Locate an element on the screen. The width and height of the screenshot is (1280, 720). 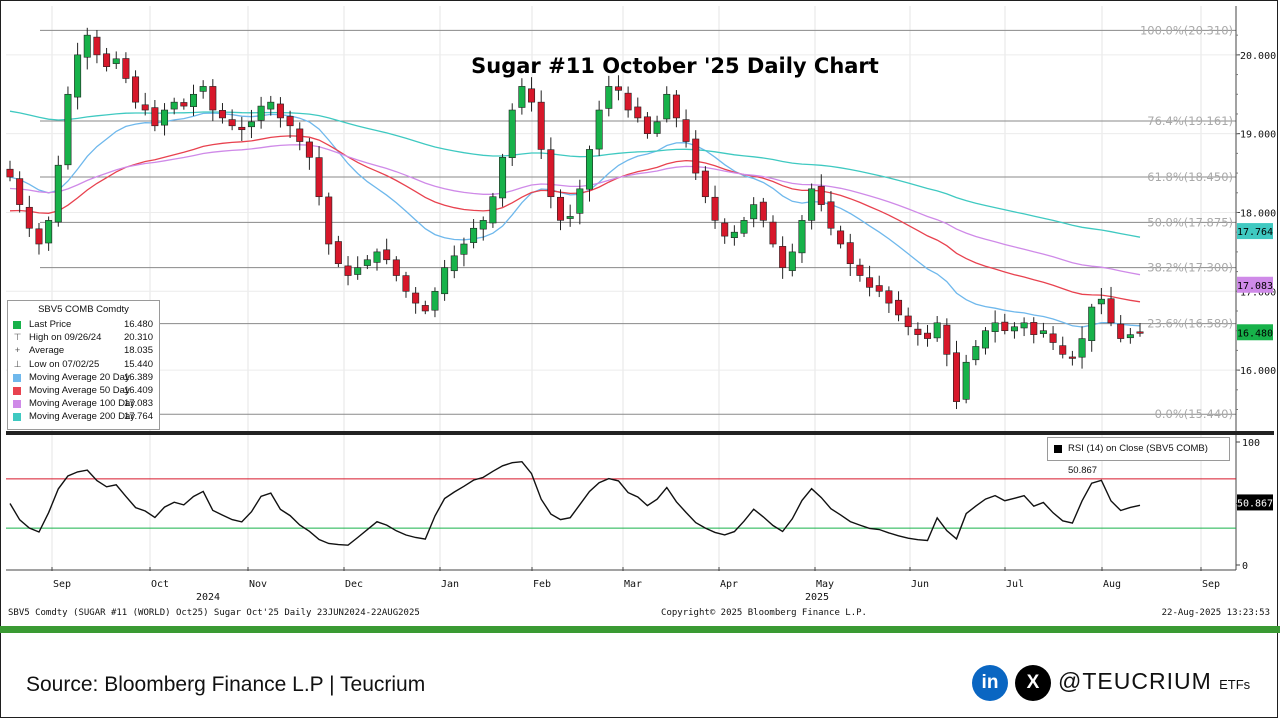
legend-row: Last Price 16.480 is located at coordinates (83, 324).